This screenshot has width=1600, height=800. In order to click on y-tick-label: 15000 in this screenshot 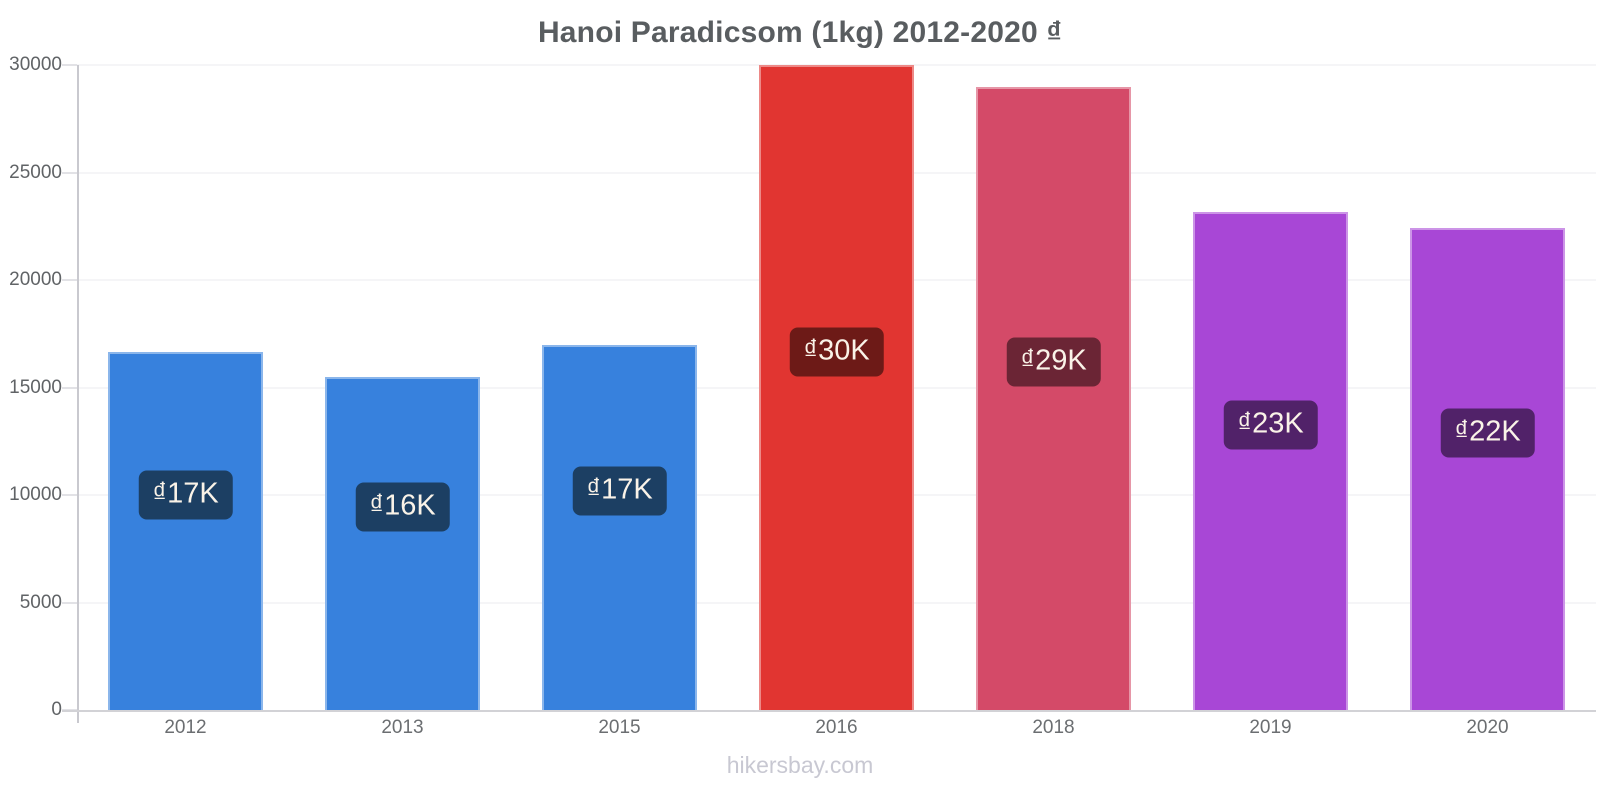, I will do `click(35, 387)`.